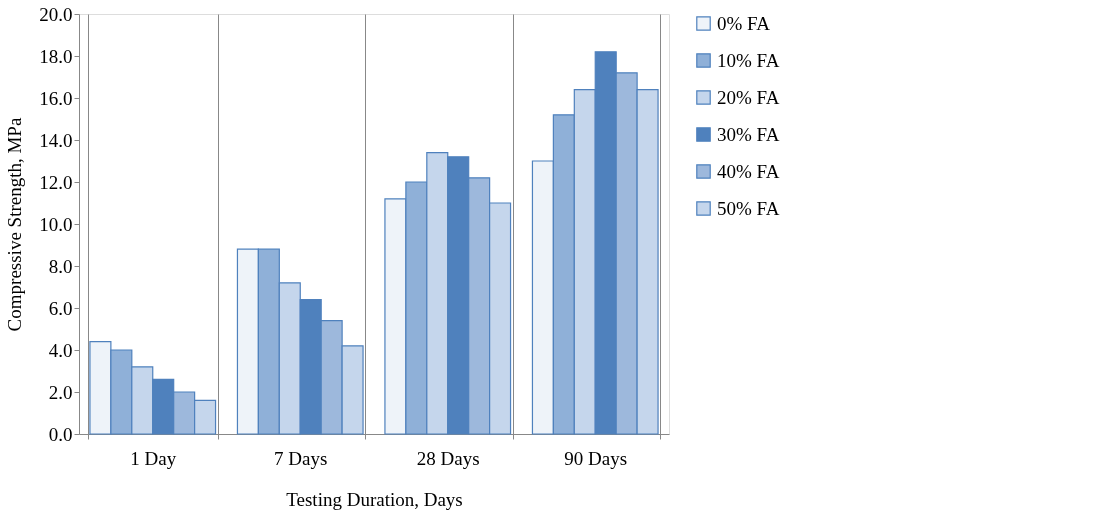 This screenshot has height=529, width=1107. I want to click on y-axis-title: Compressive Strength, MPa, so click(15, 224).